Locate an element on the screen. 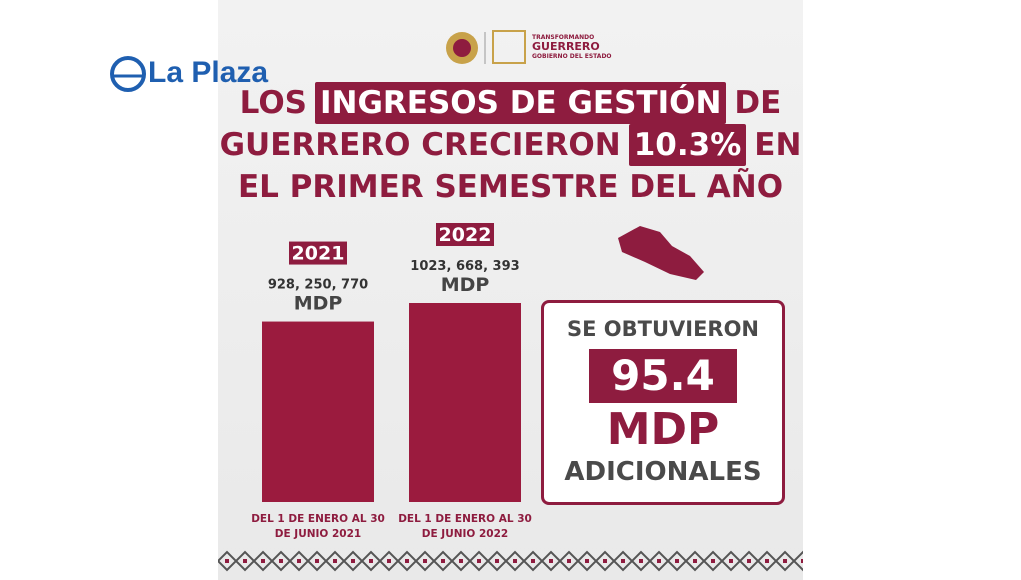 Image resolution: width=1021 pixels, height=580 pixels. title-part: 10.3% is located at coordinates (687, 145).